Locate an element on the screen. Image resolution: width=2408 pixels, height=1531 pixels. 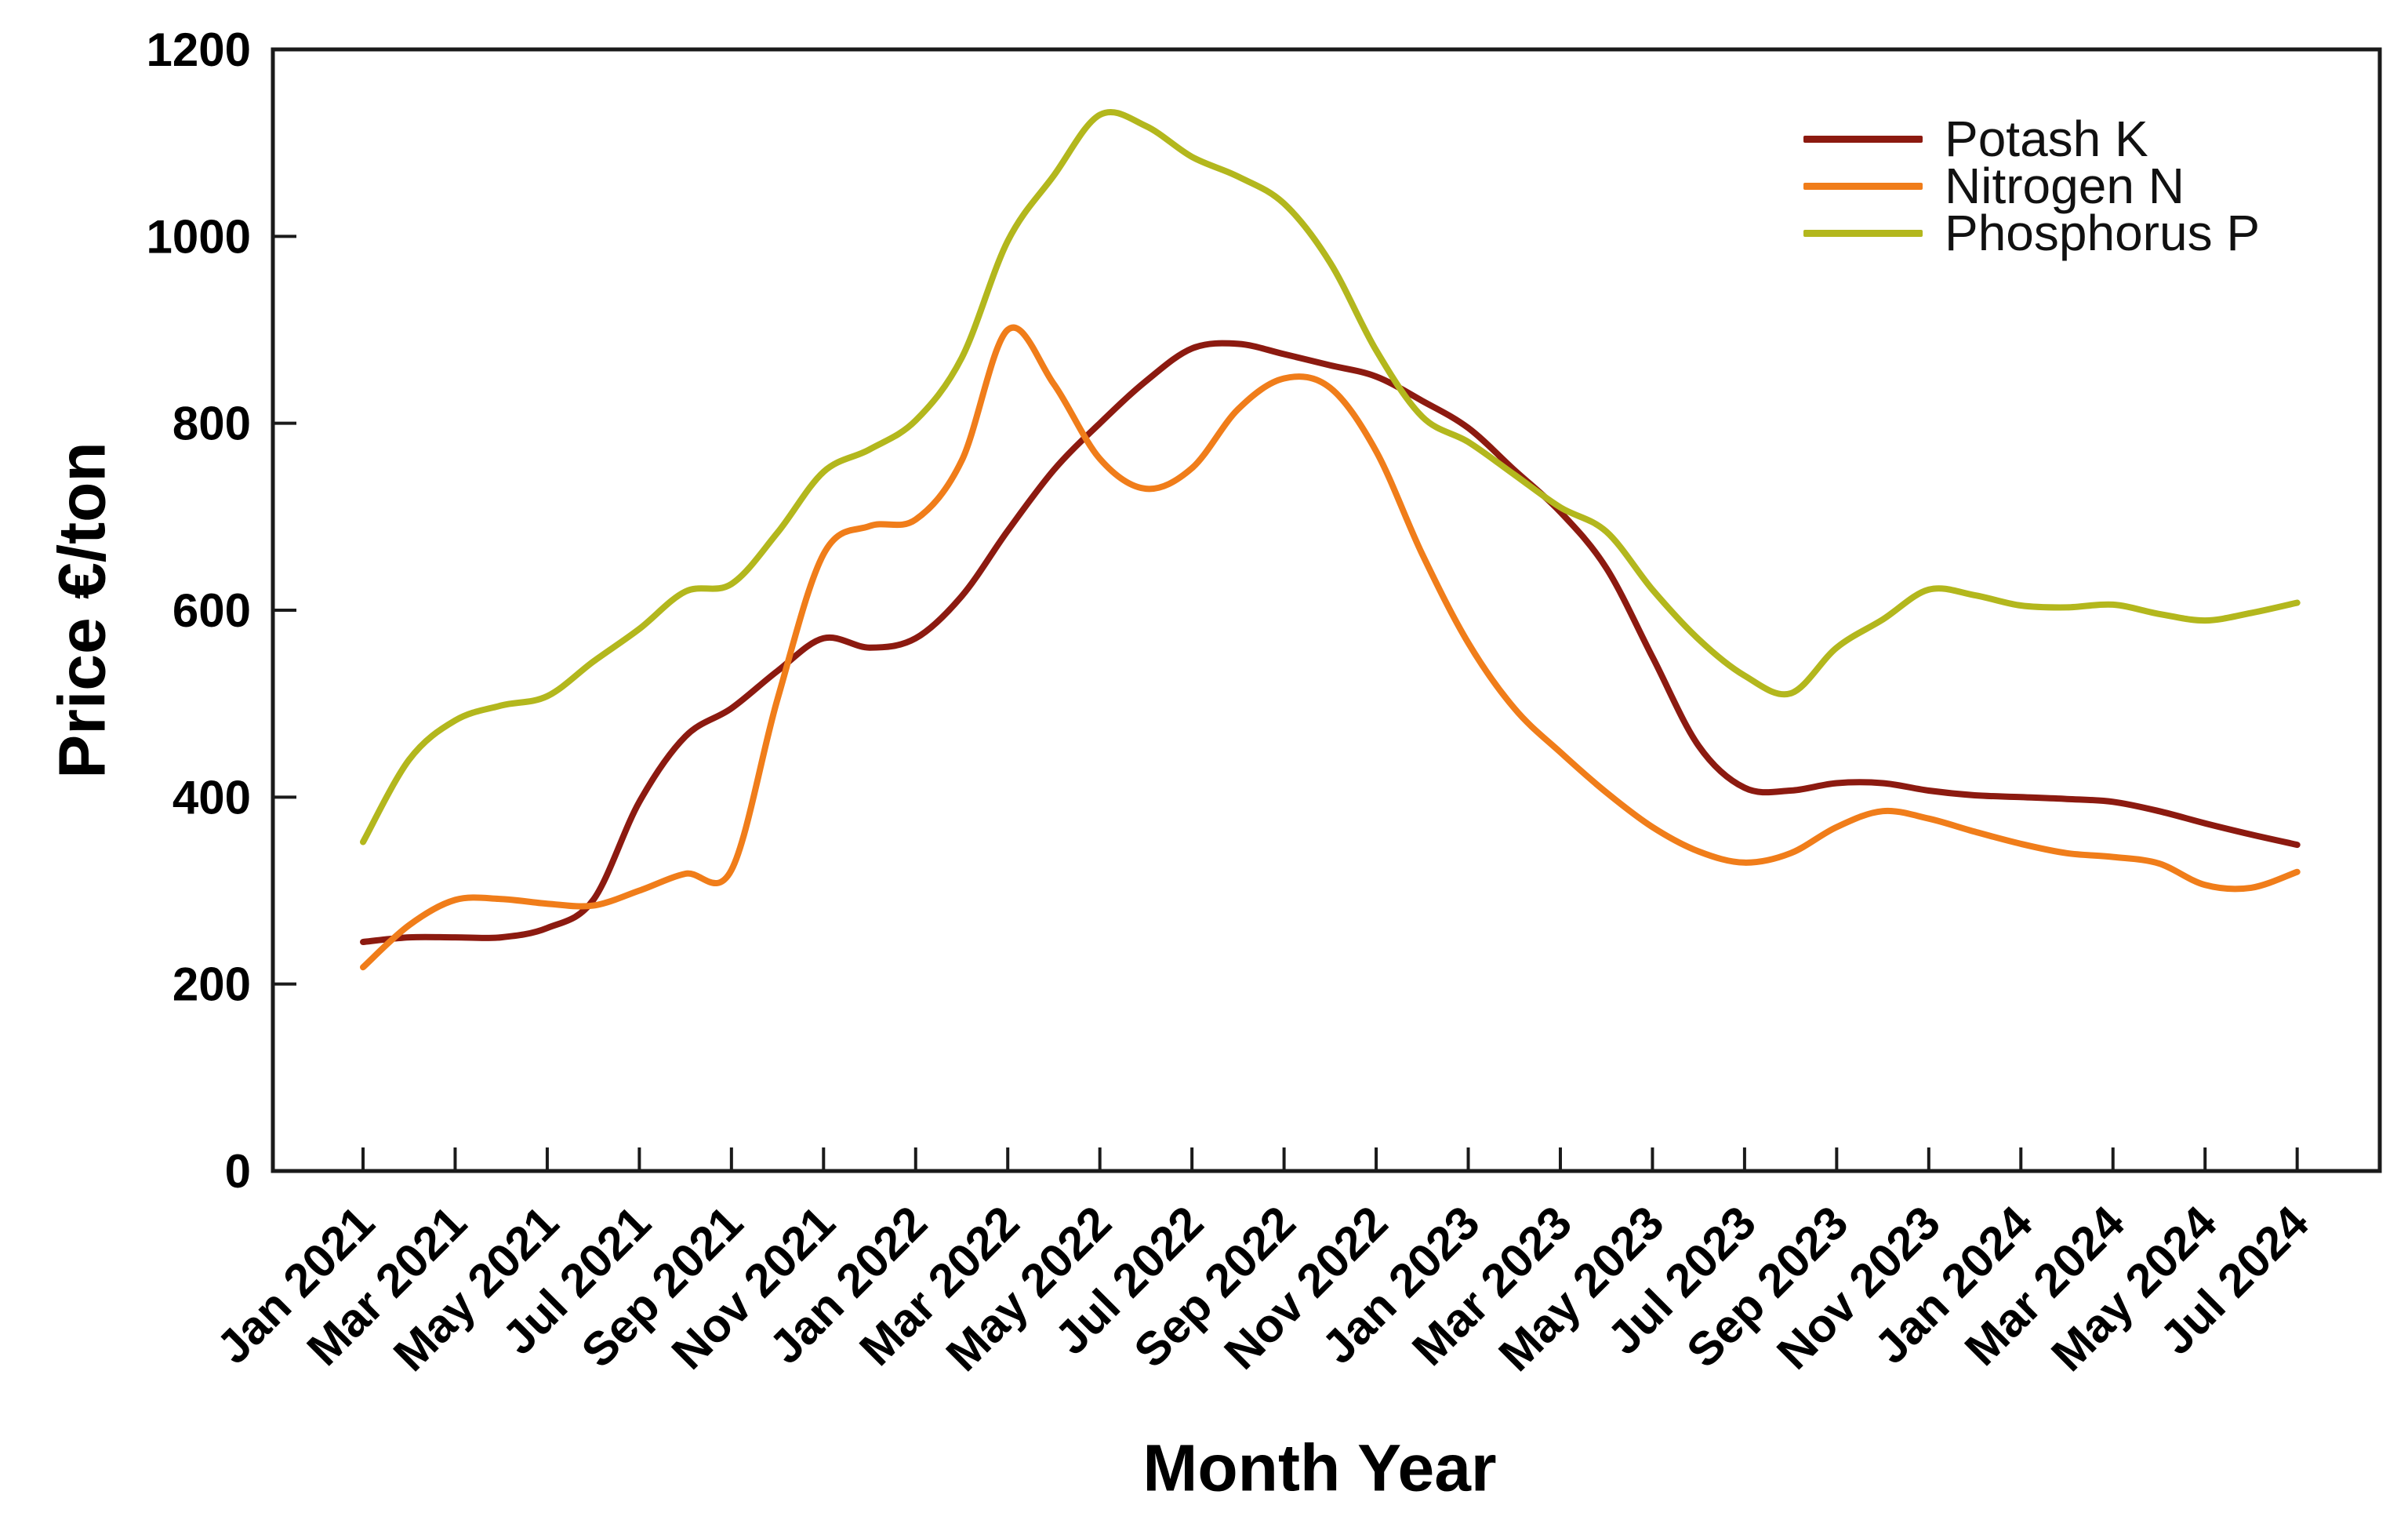
nitrogen-line-swatch is located at coordinates (1863, 186).